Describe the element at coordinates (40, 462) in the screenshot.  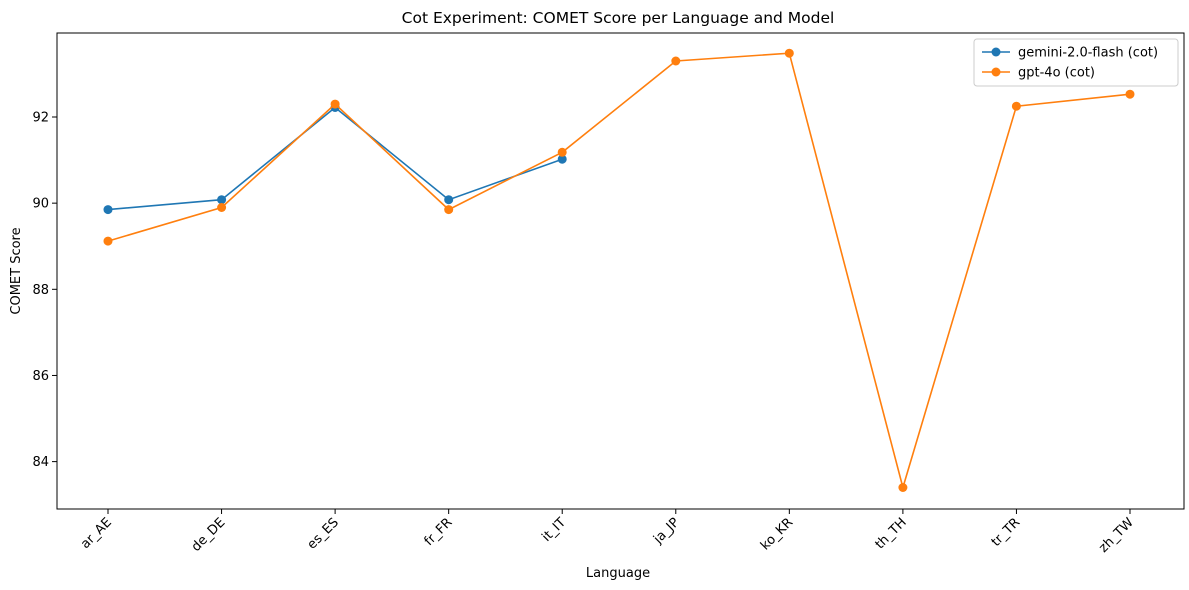
I see `y-tick-label: 84` at that location.